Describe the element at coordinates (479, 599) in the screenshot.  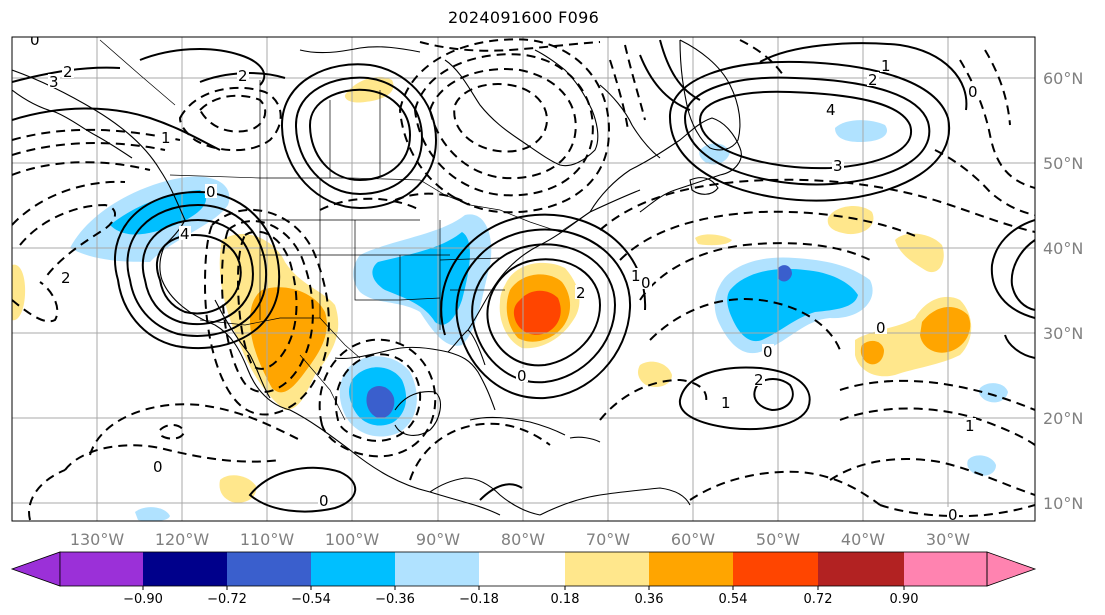
I see `colorbar-tick-label: −0.18` at that location.